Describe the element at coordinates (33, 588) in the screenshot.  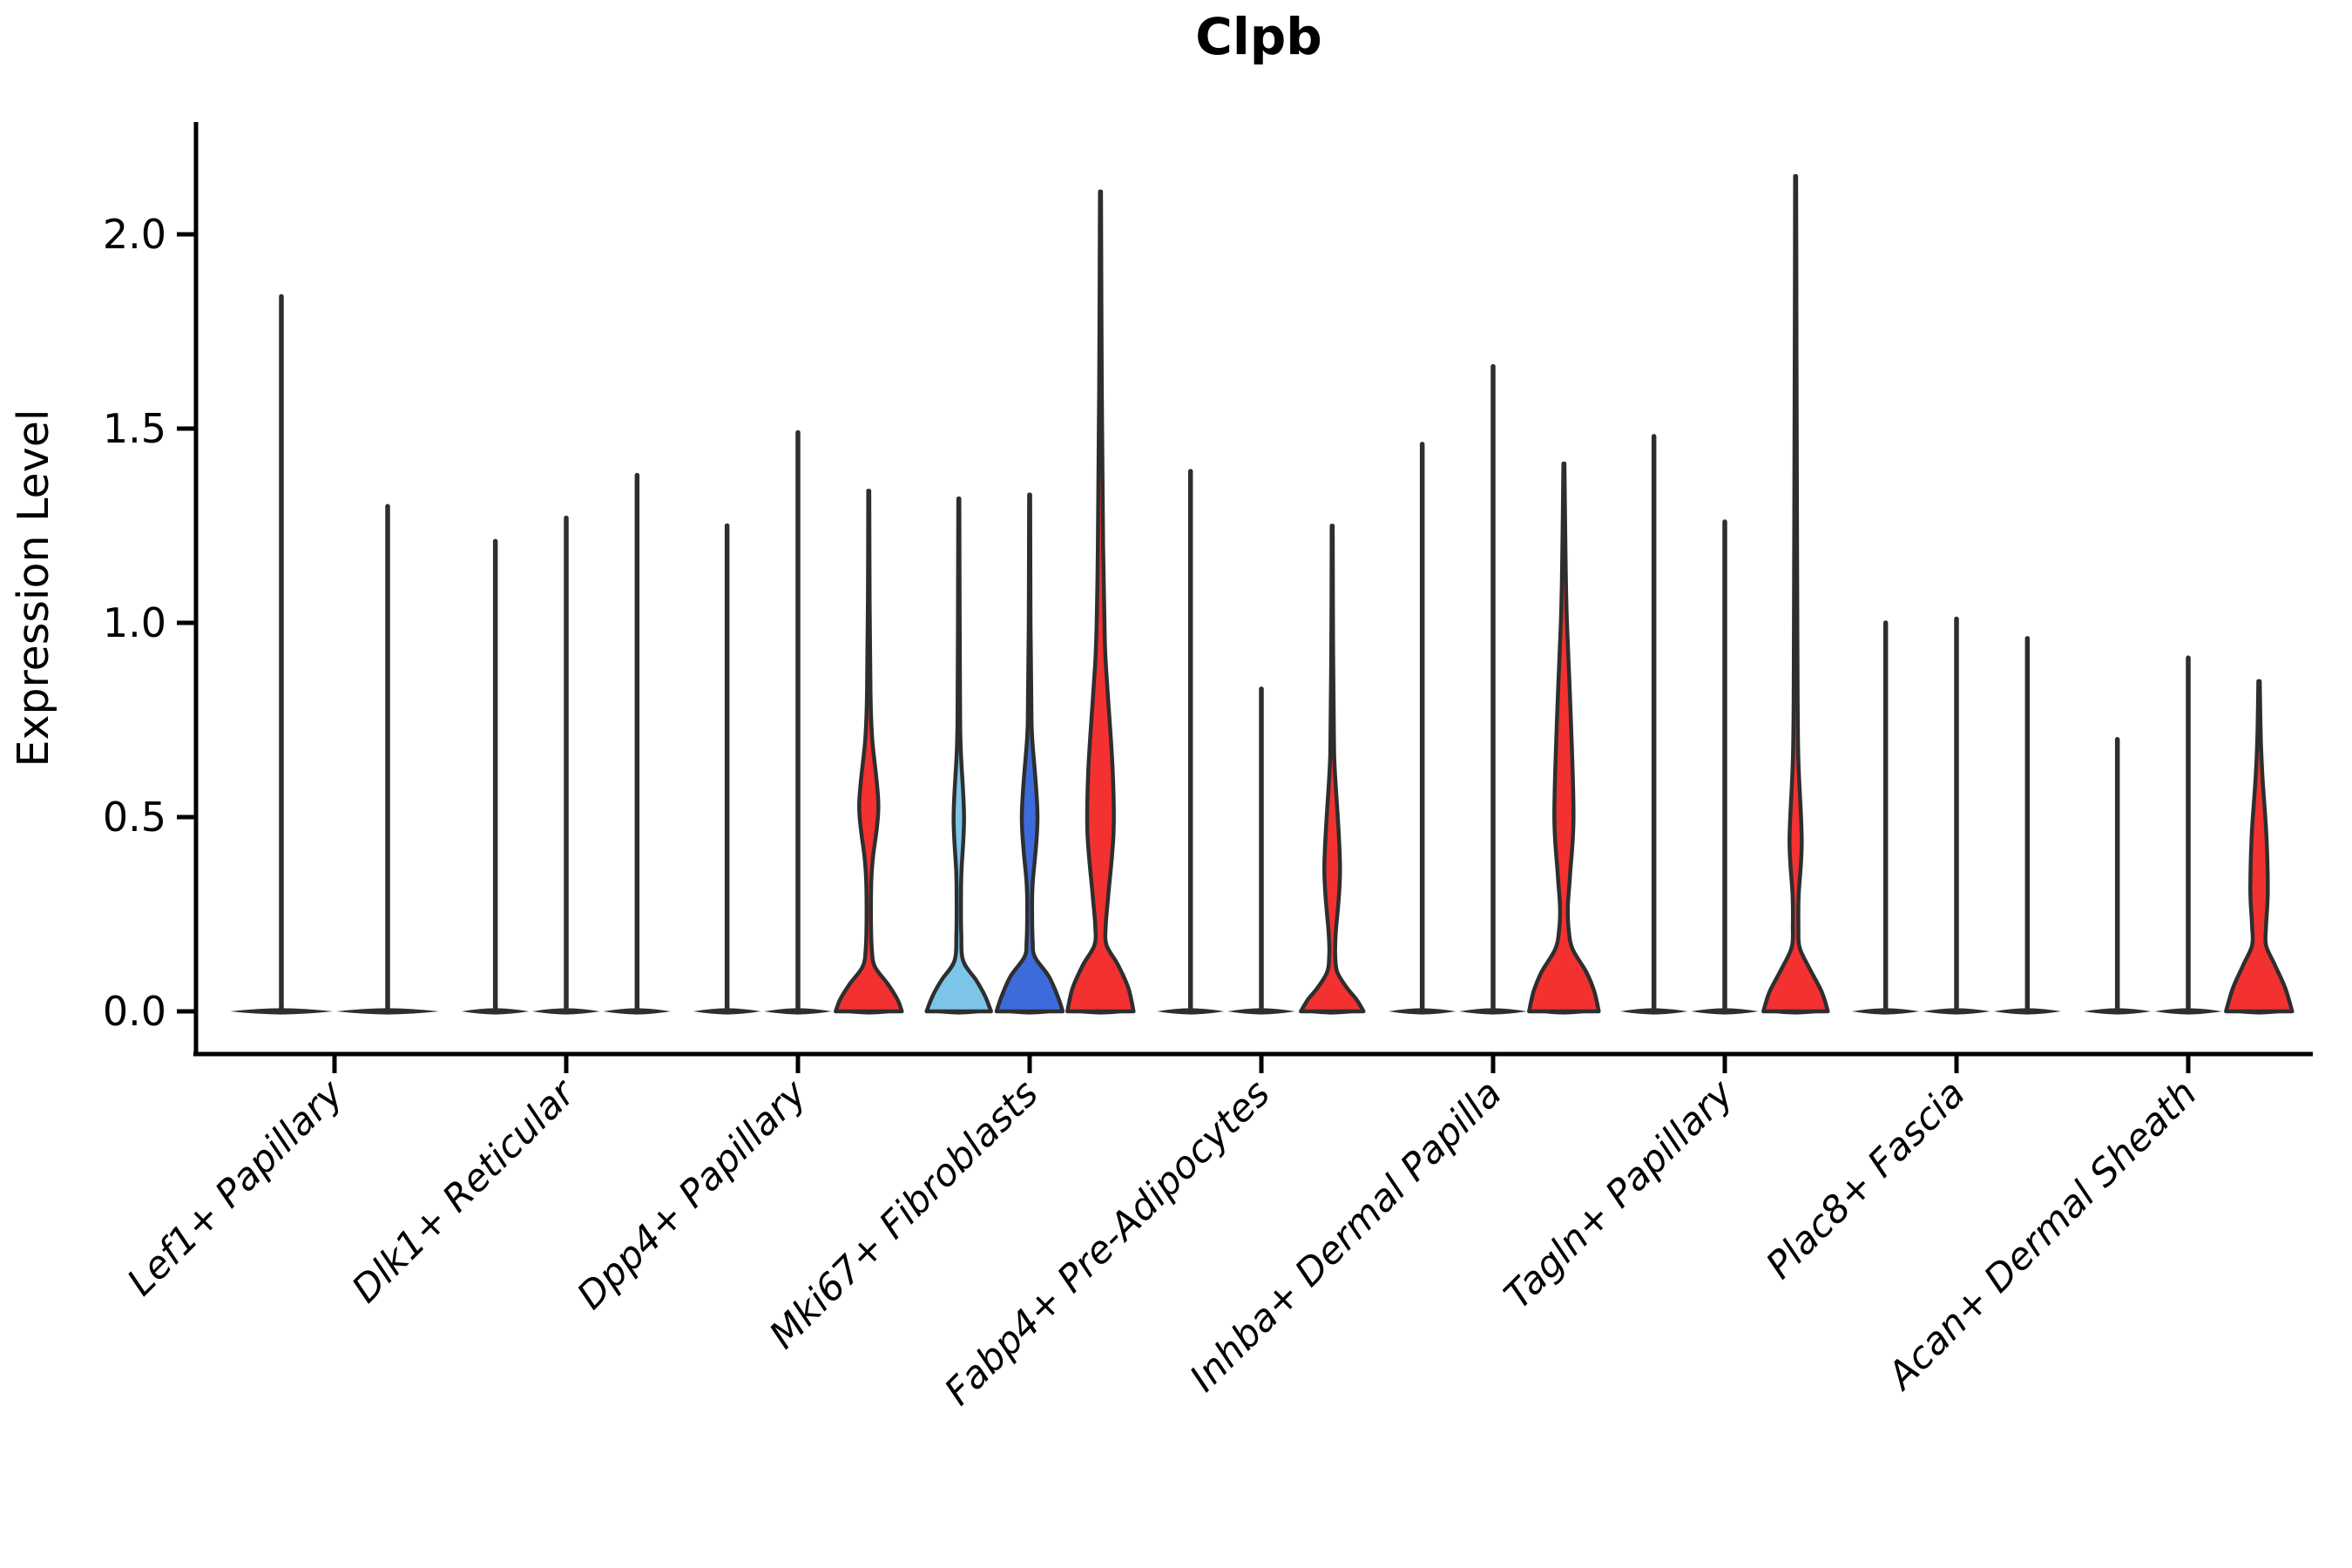
I see `y-axis-label: Expression Level` at that location.